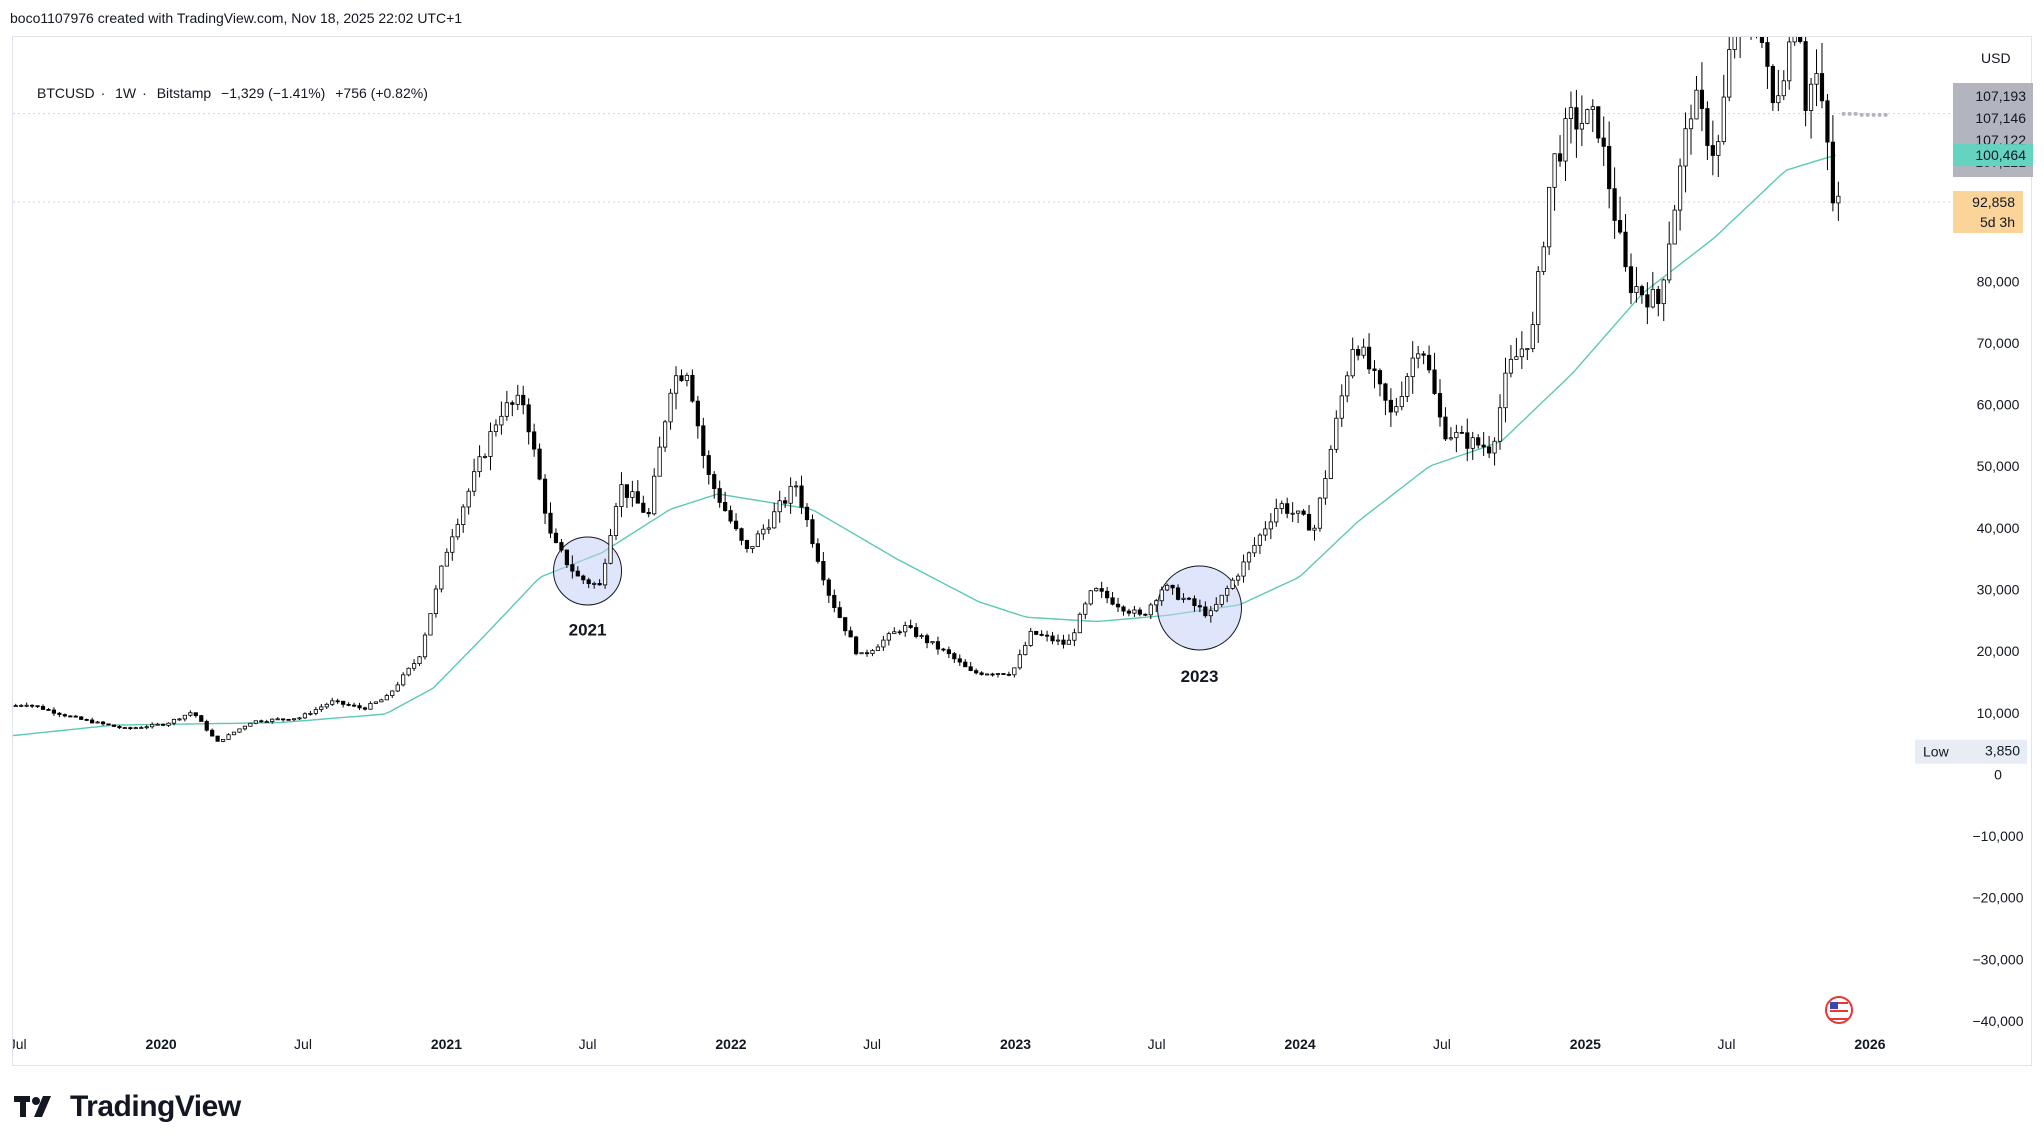 The image size is (2044, 1147). Describe the element at coordinates (1998, 774) in the screenshot. I see `price-tick-label: 0` at that location.